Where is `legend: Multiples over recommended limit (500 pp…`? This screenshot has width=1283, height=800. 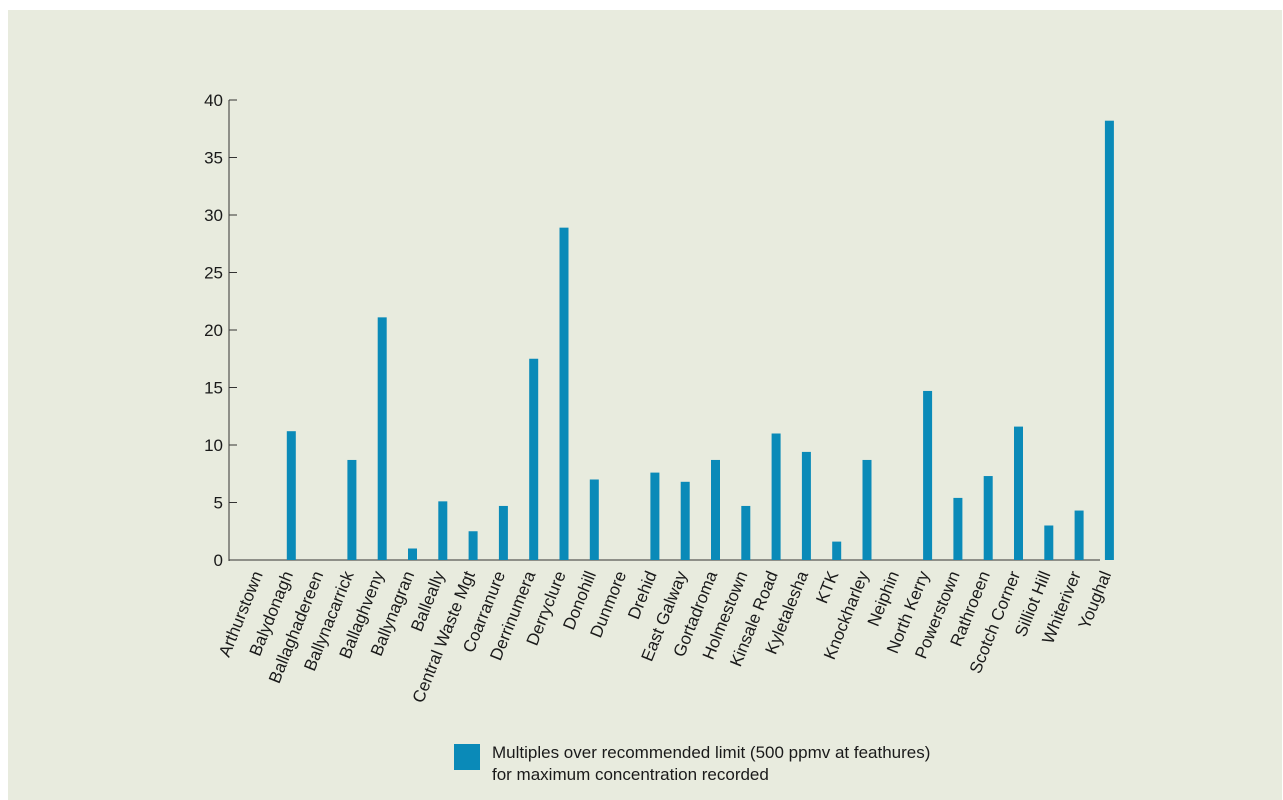 legend: Multiples over recommended limit (500 pp… is located at coordinates (693, 764).